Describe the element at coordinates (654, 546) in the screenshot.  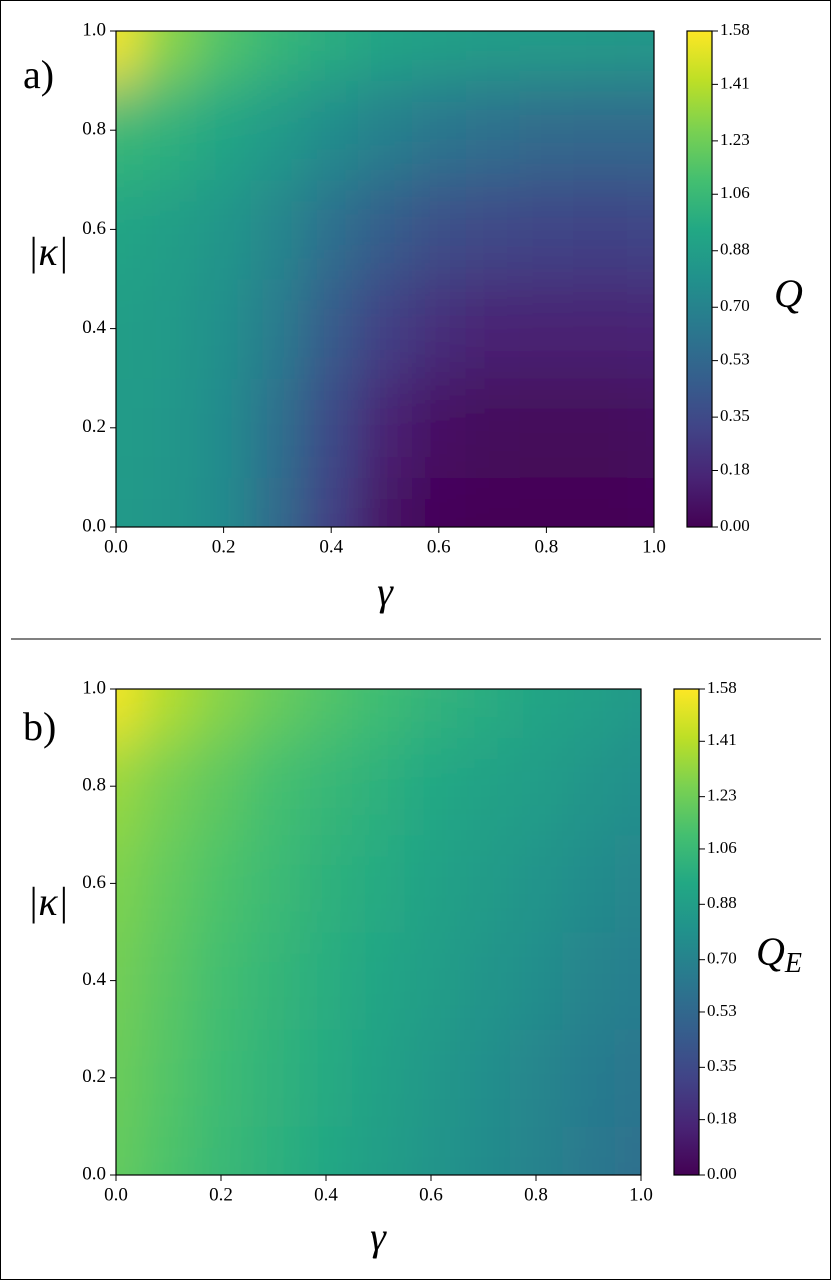
I see `x-tick-label: 1.0` at that location.